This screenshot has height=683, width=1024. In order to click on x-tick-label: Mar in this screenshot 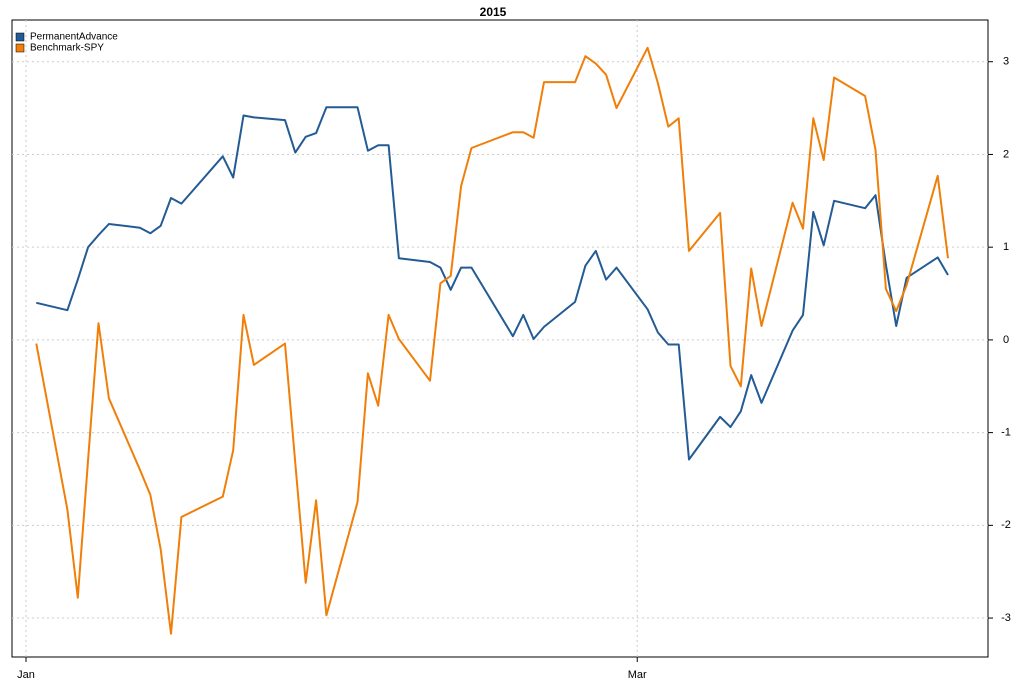, I will do `click(637, 675)`.